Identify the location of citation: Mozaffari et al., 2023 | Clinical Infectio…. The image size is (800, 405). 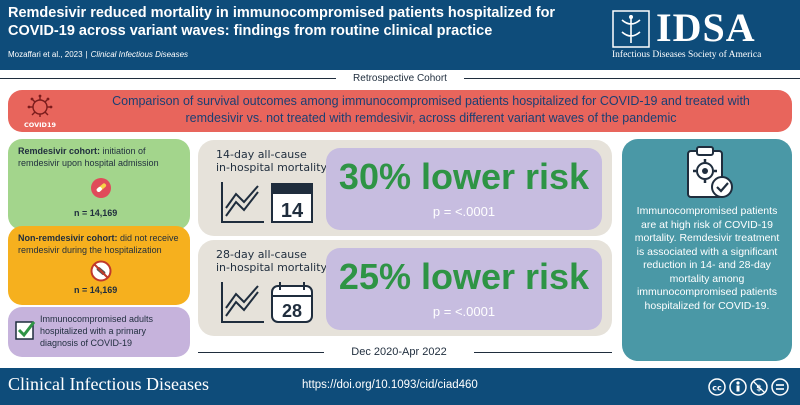
(98, 54).